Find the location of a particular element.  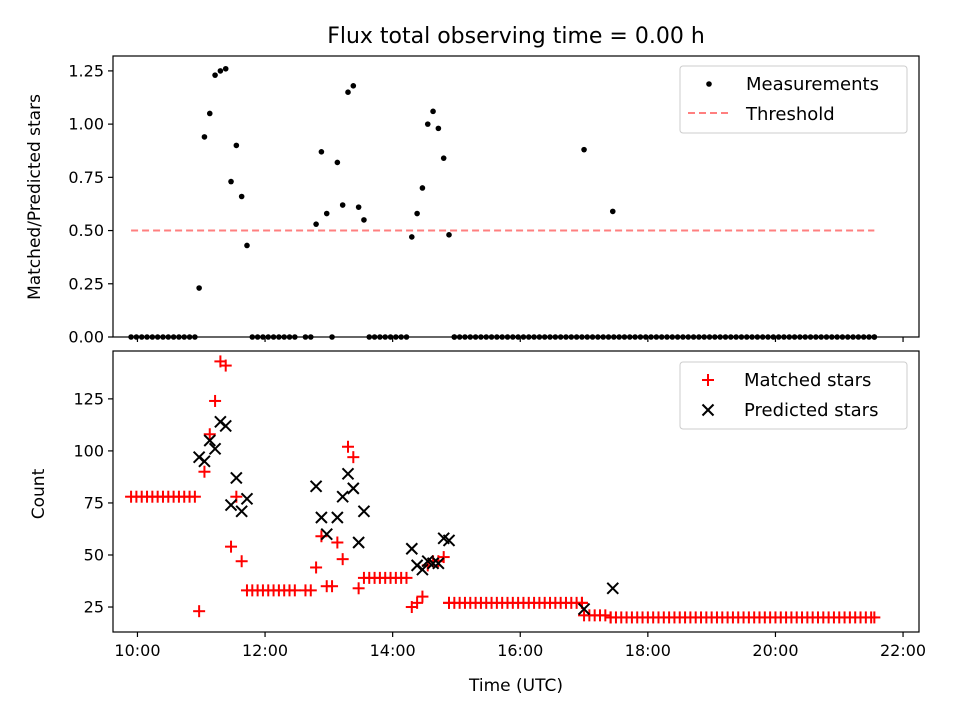

top-y-tick-label: 0.00 is located at coordinates (86, 337).